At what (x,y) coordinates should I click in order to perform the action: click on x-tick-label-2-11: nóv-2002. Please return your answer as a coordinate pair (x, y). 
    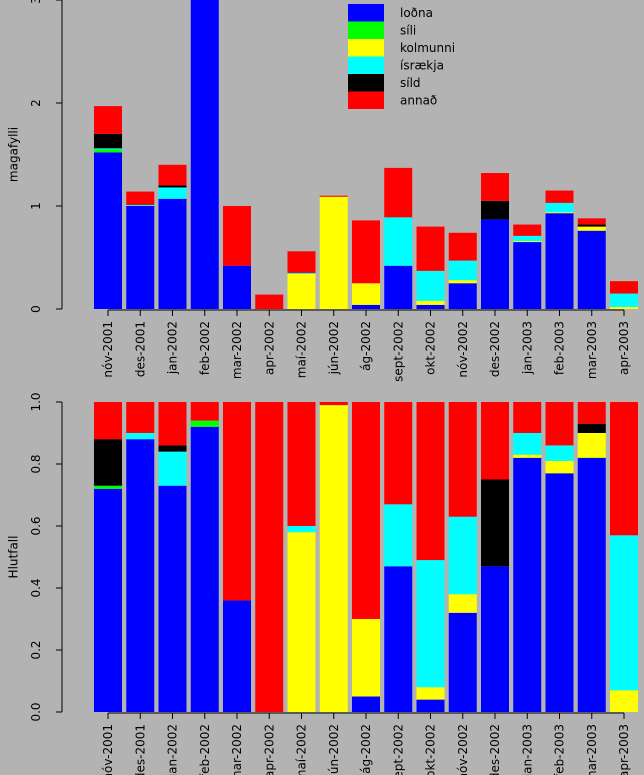
    Looking at the image, I should click on (463, 749).